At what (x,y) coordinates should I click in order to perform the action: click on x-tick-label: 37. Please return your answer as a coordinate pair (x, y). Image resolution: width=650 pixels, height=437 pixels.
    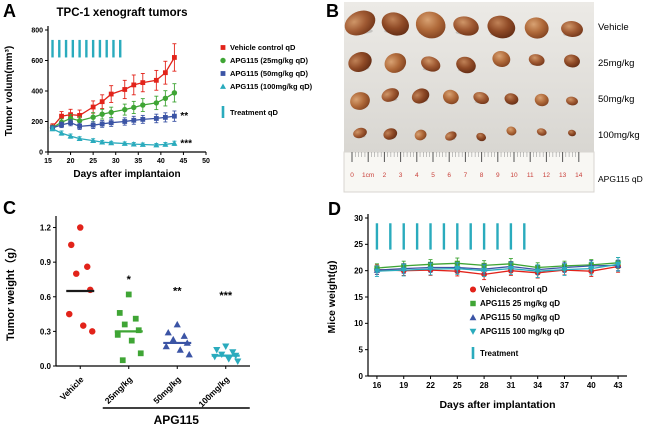
    Looking at the image, I should click on (564, 385).